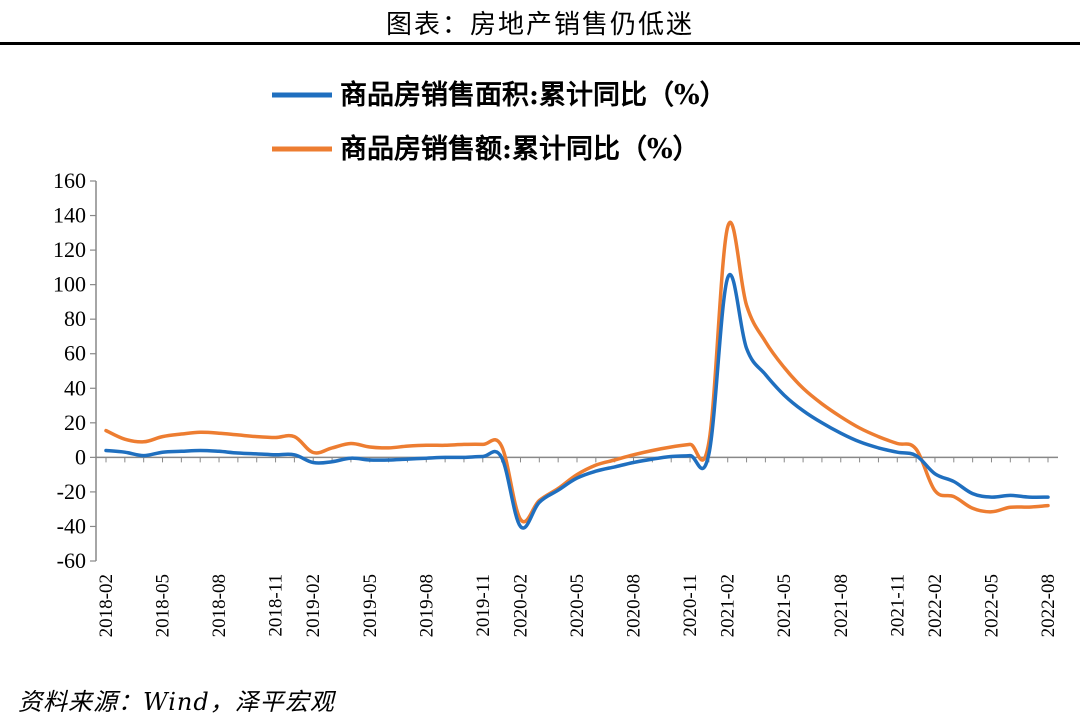 This screenshot has height=725, width=1080. Describe the element at coordinates (219, 605) in the screenshot. I see `x-tick-label: 2018-08` at that location.